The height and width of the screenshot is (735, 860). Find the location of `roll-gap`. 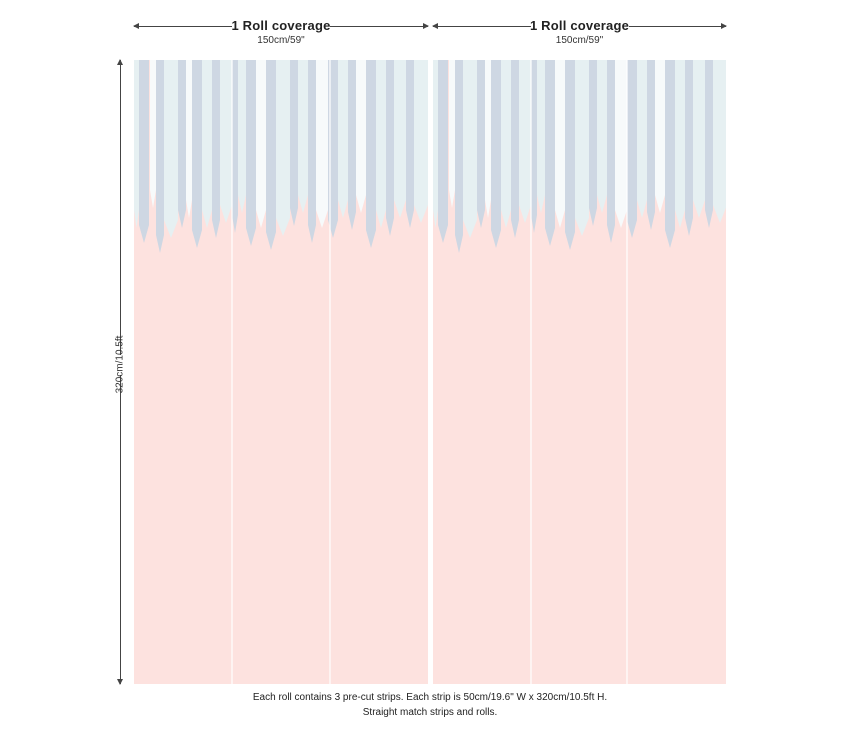

roll-gap is located at coordinates (430, 372).